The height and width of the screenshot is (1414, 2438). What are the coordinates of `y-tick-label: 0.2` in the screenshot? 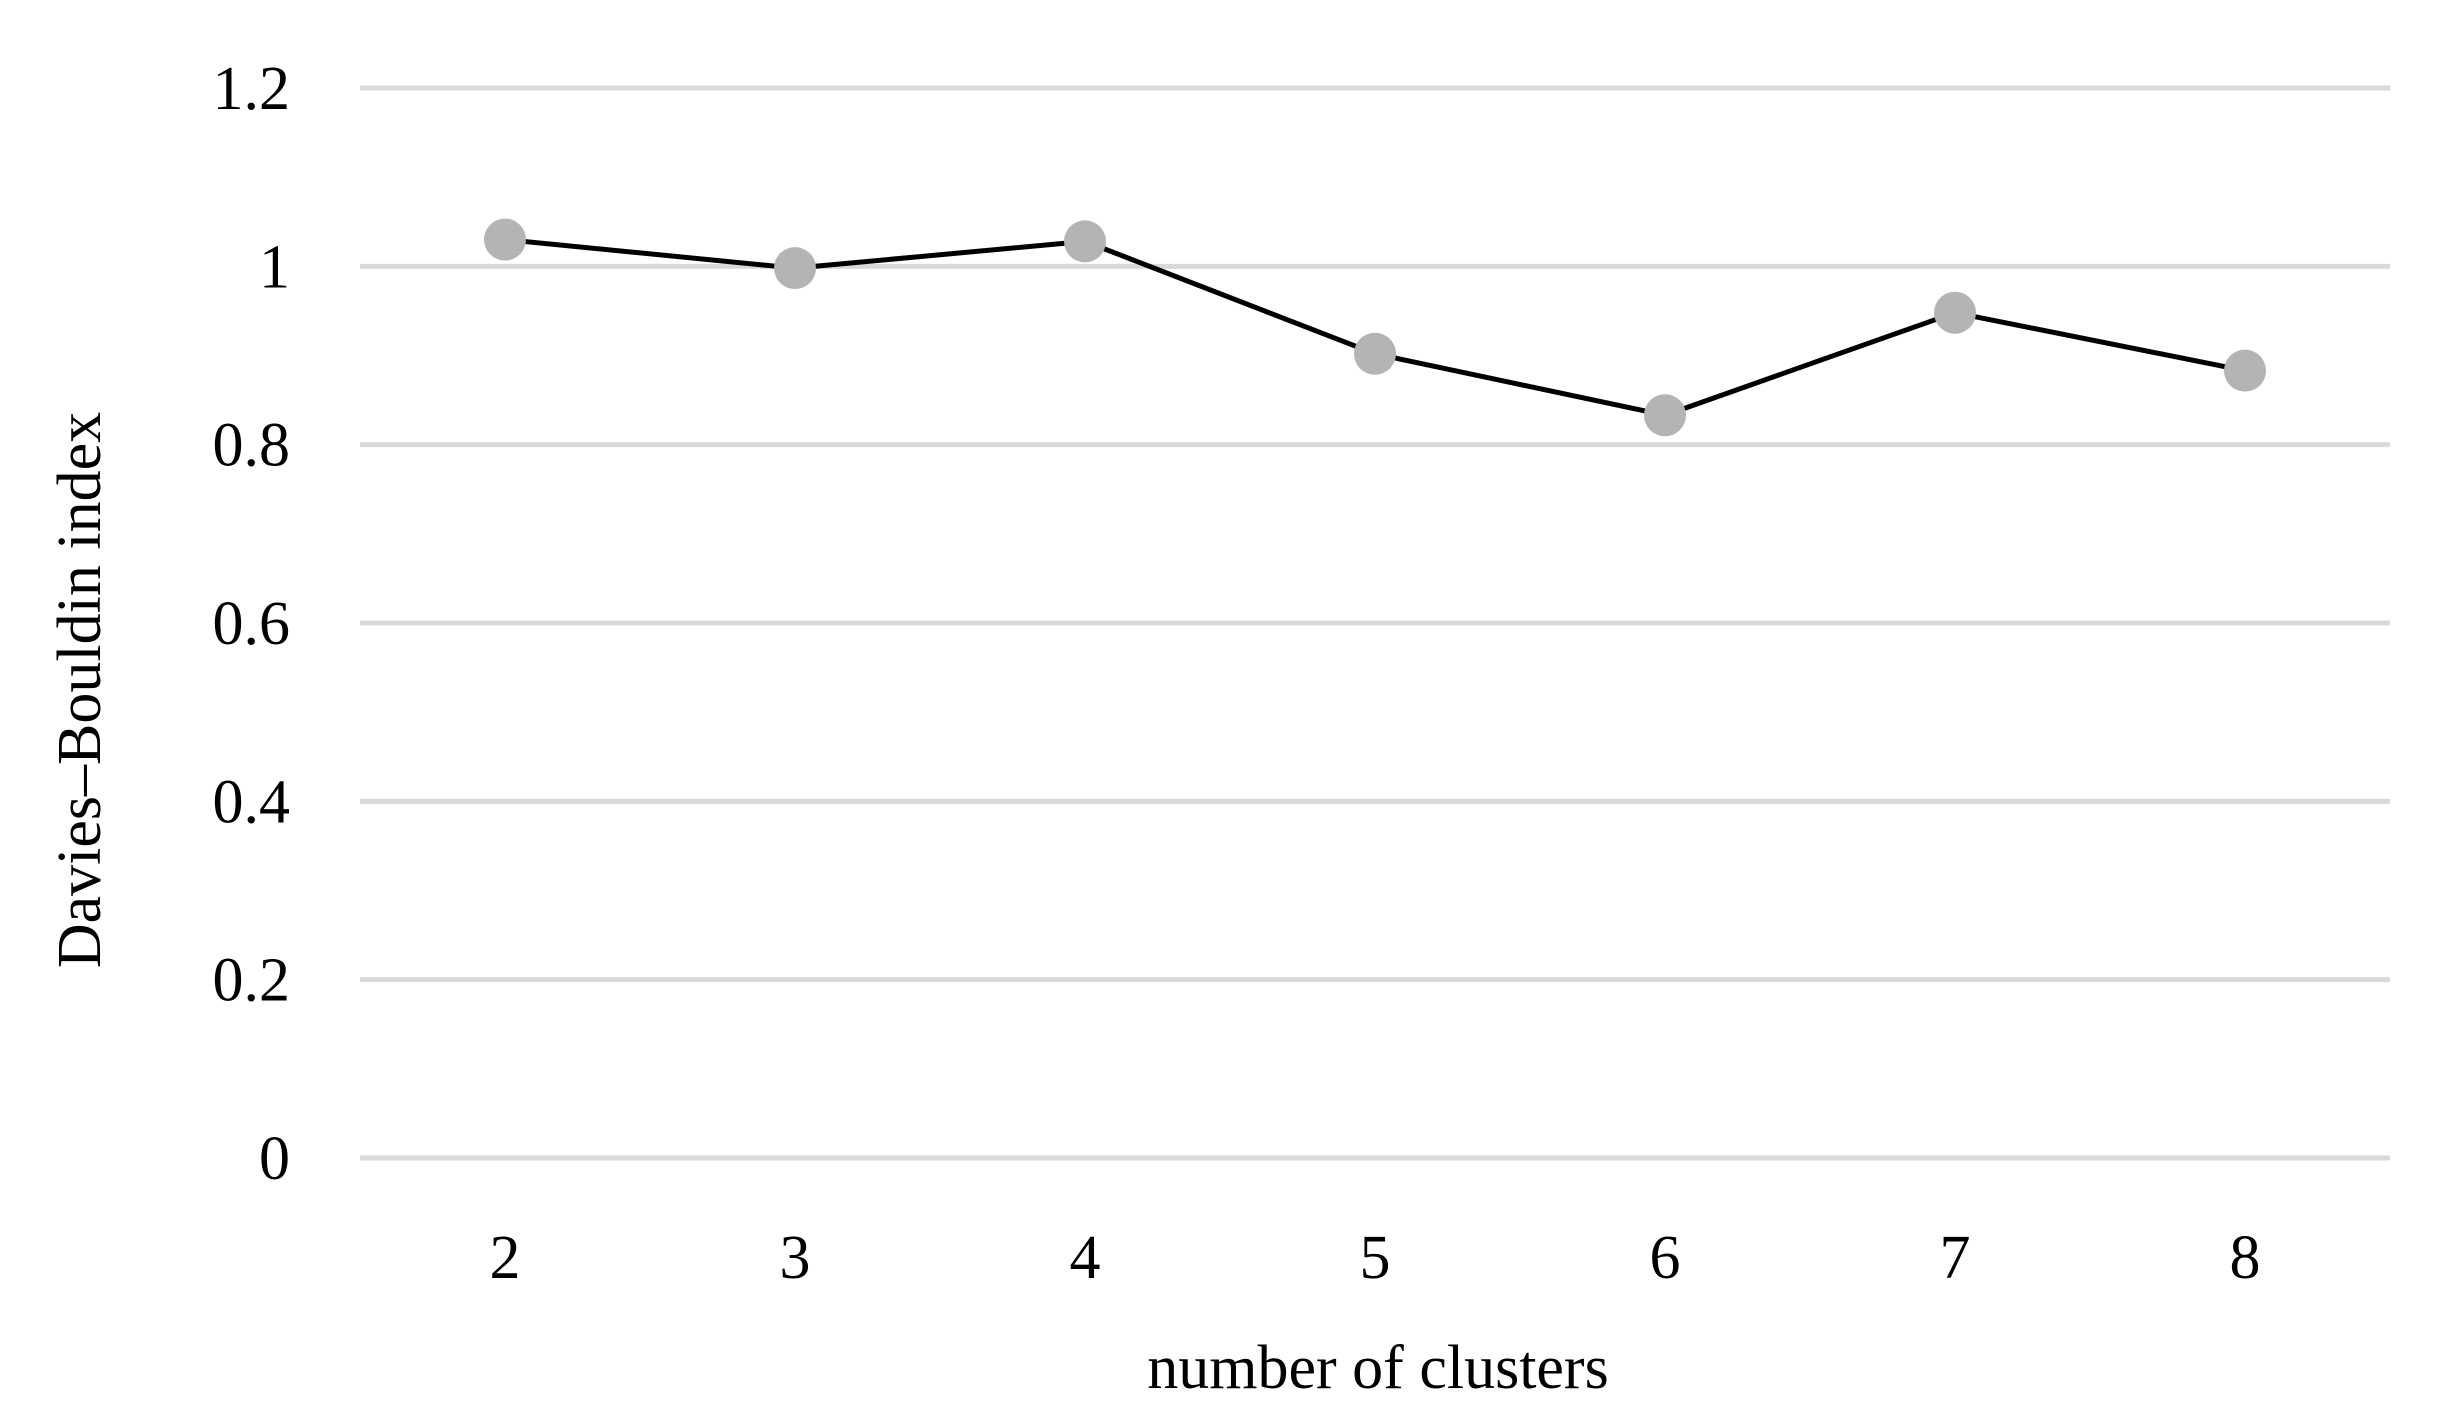 It's located at (252, 981).